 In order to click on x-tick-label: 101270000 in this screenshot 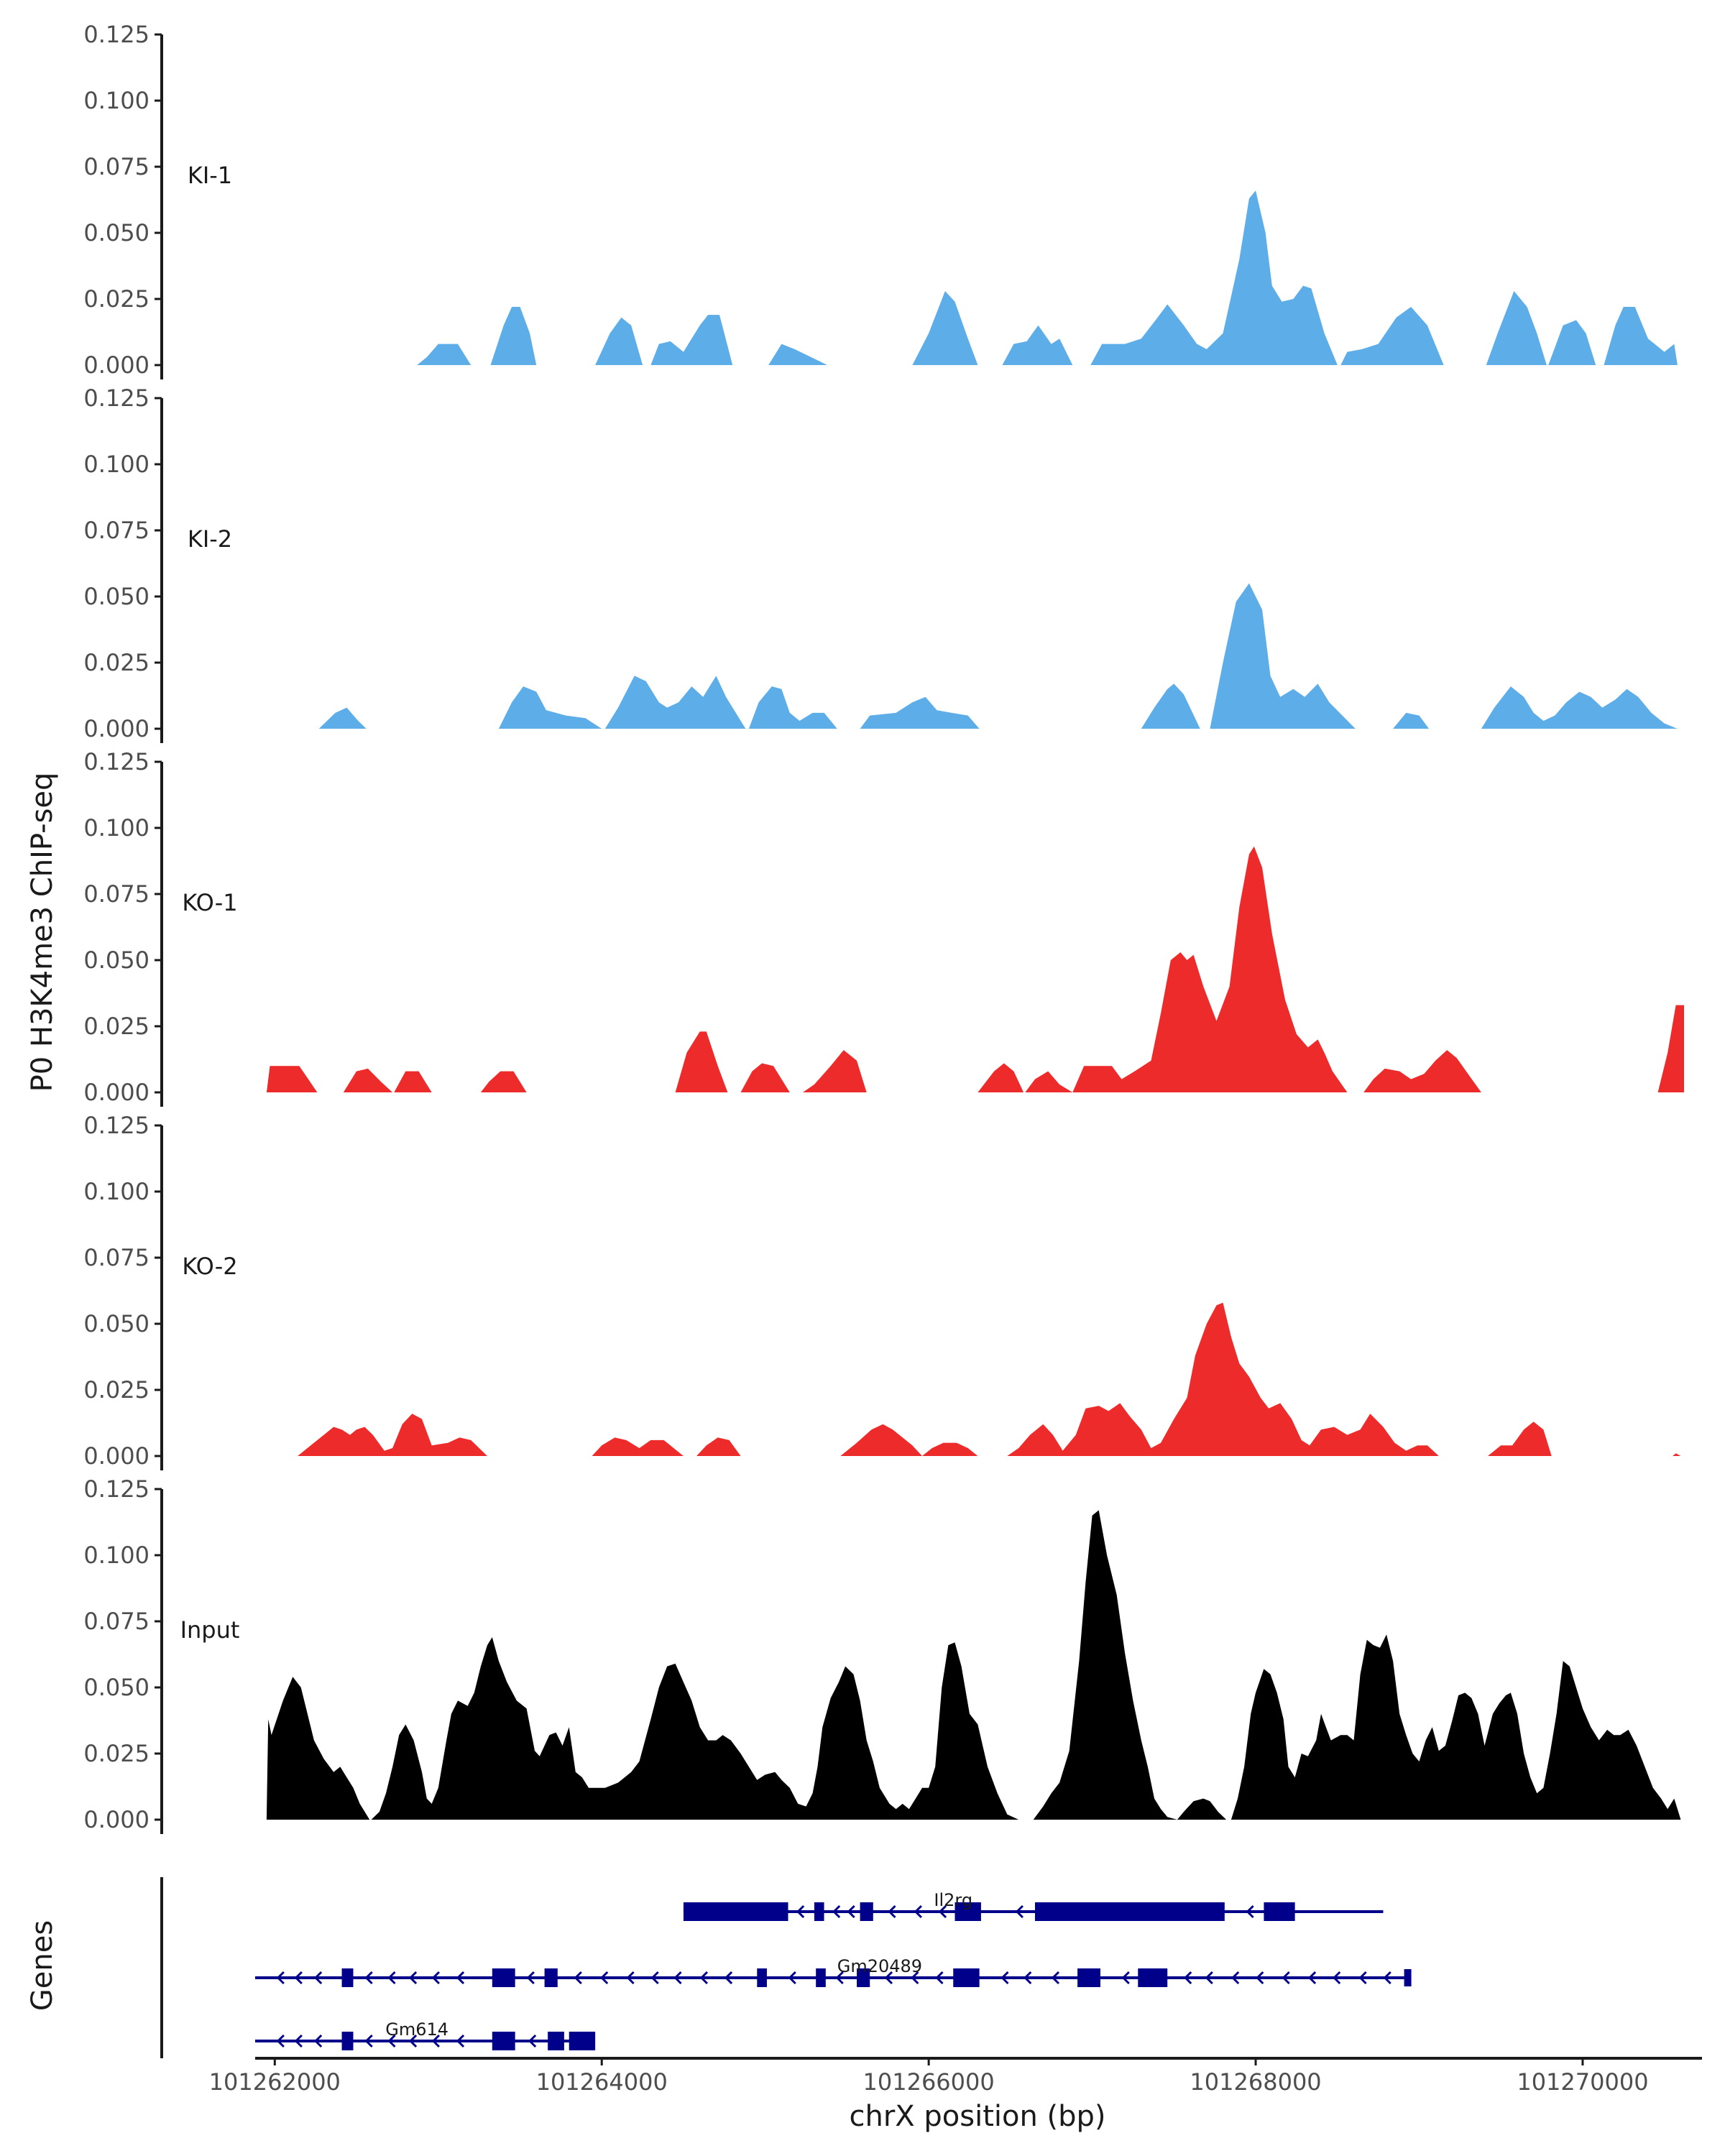, I will do `click(1582, 2082)`.